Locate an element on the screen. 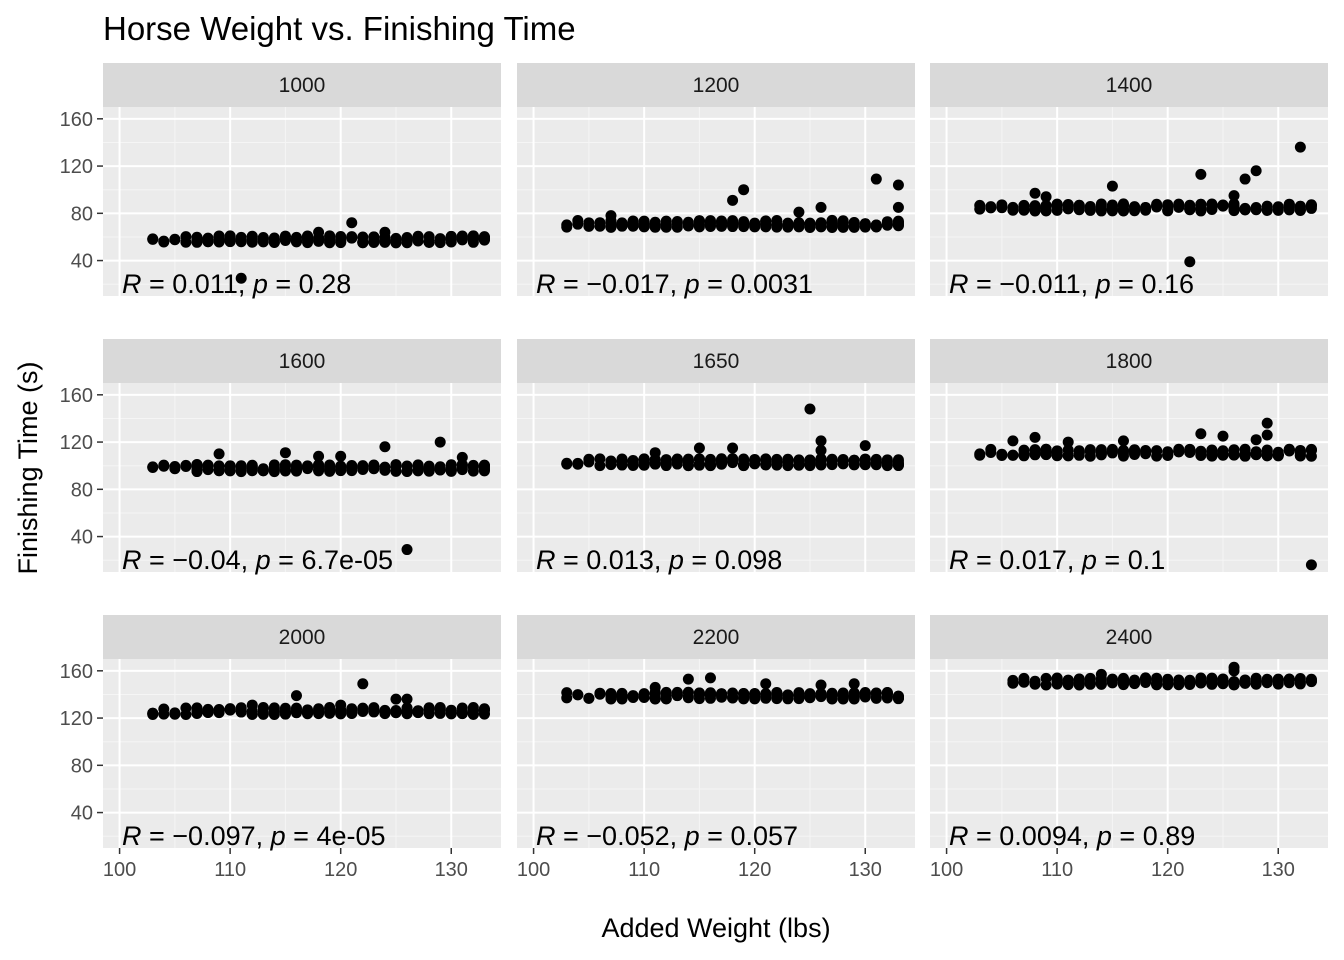  p-value: 0.0031 is located at coordinates (771, 284).